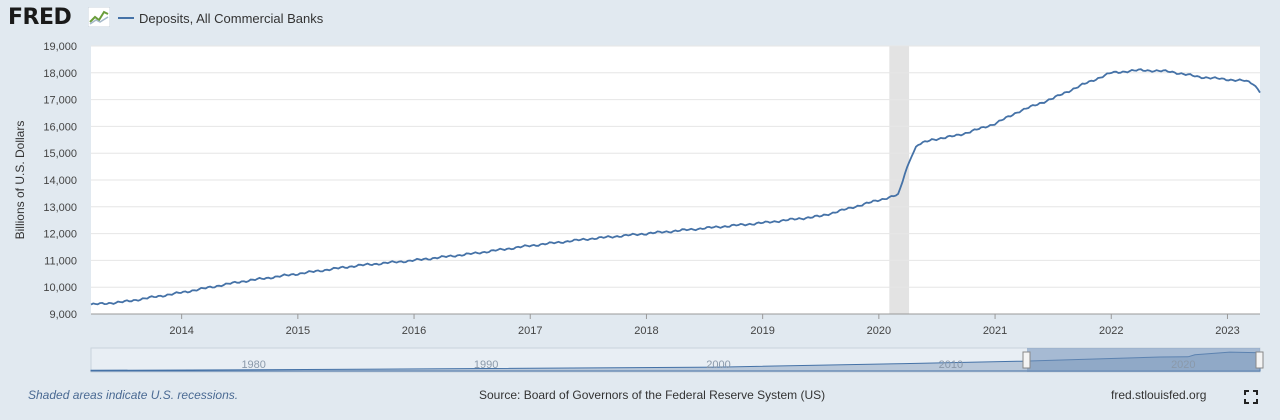 The image size is (1280, 420). I want to click on navigator-year-label: 1980, so click(253, 365).